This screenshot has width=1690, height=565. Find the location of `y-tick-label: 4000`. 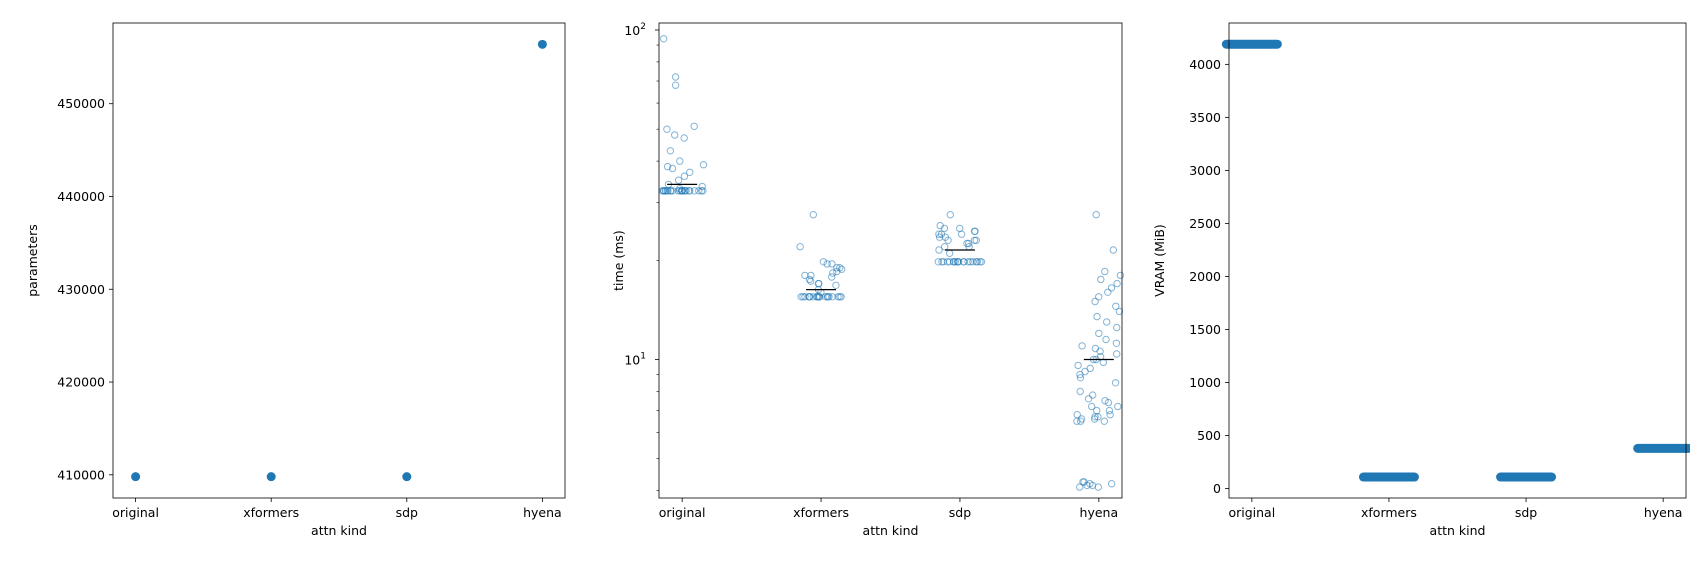

y-tick-label: 4000 is located at coordinates (1205, 64).